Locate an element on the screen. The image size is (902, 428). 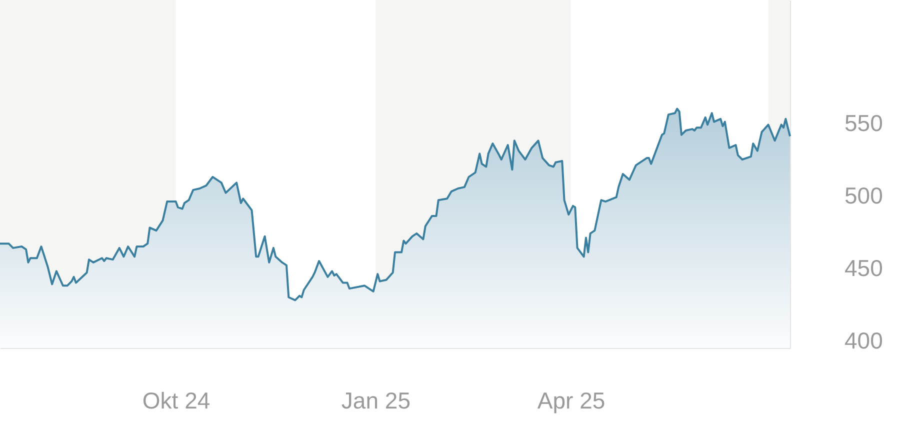
x-tick-label: Okt 24 is located at coordinates (176, 401).